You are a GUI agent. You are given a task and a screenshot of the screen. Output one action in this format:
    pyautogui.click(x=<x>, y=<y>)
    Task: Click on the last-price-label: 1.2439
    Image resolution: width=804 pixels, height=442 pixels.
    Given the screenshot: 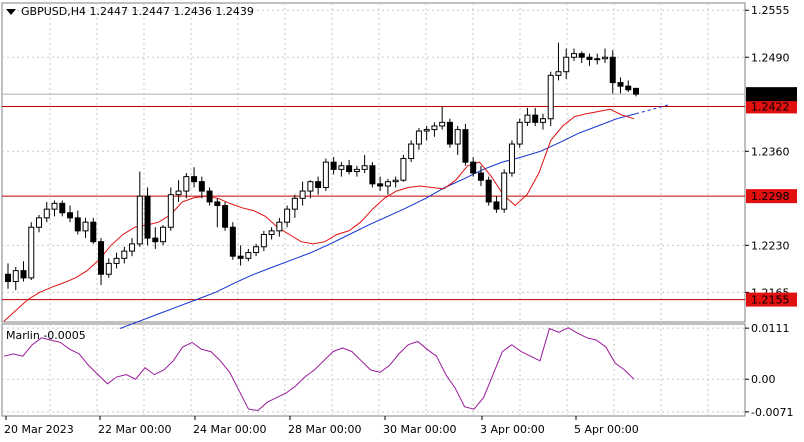 What is the action you would take?
    pyautogui.click(x=770, y=94)
    